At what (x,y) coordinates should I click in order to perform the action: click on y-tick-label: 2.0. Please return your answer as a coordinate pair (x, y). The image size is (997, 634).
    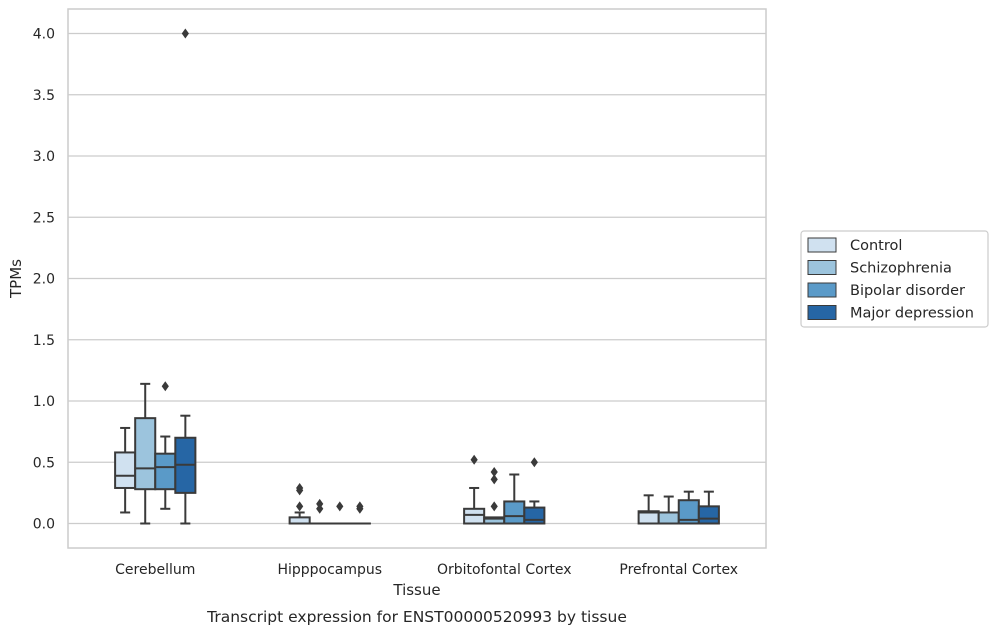
    Looking at the image, I should click on (44, 280).